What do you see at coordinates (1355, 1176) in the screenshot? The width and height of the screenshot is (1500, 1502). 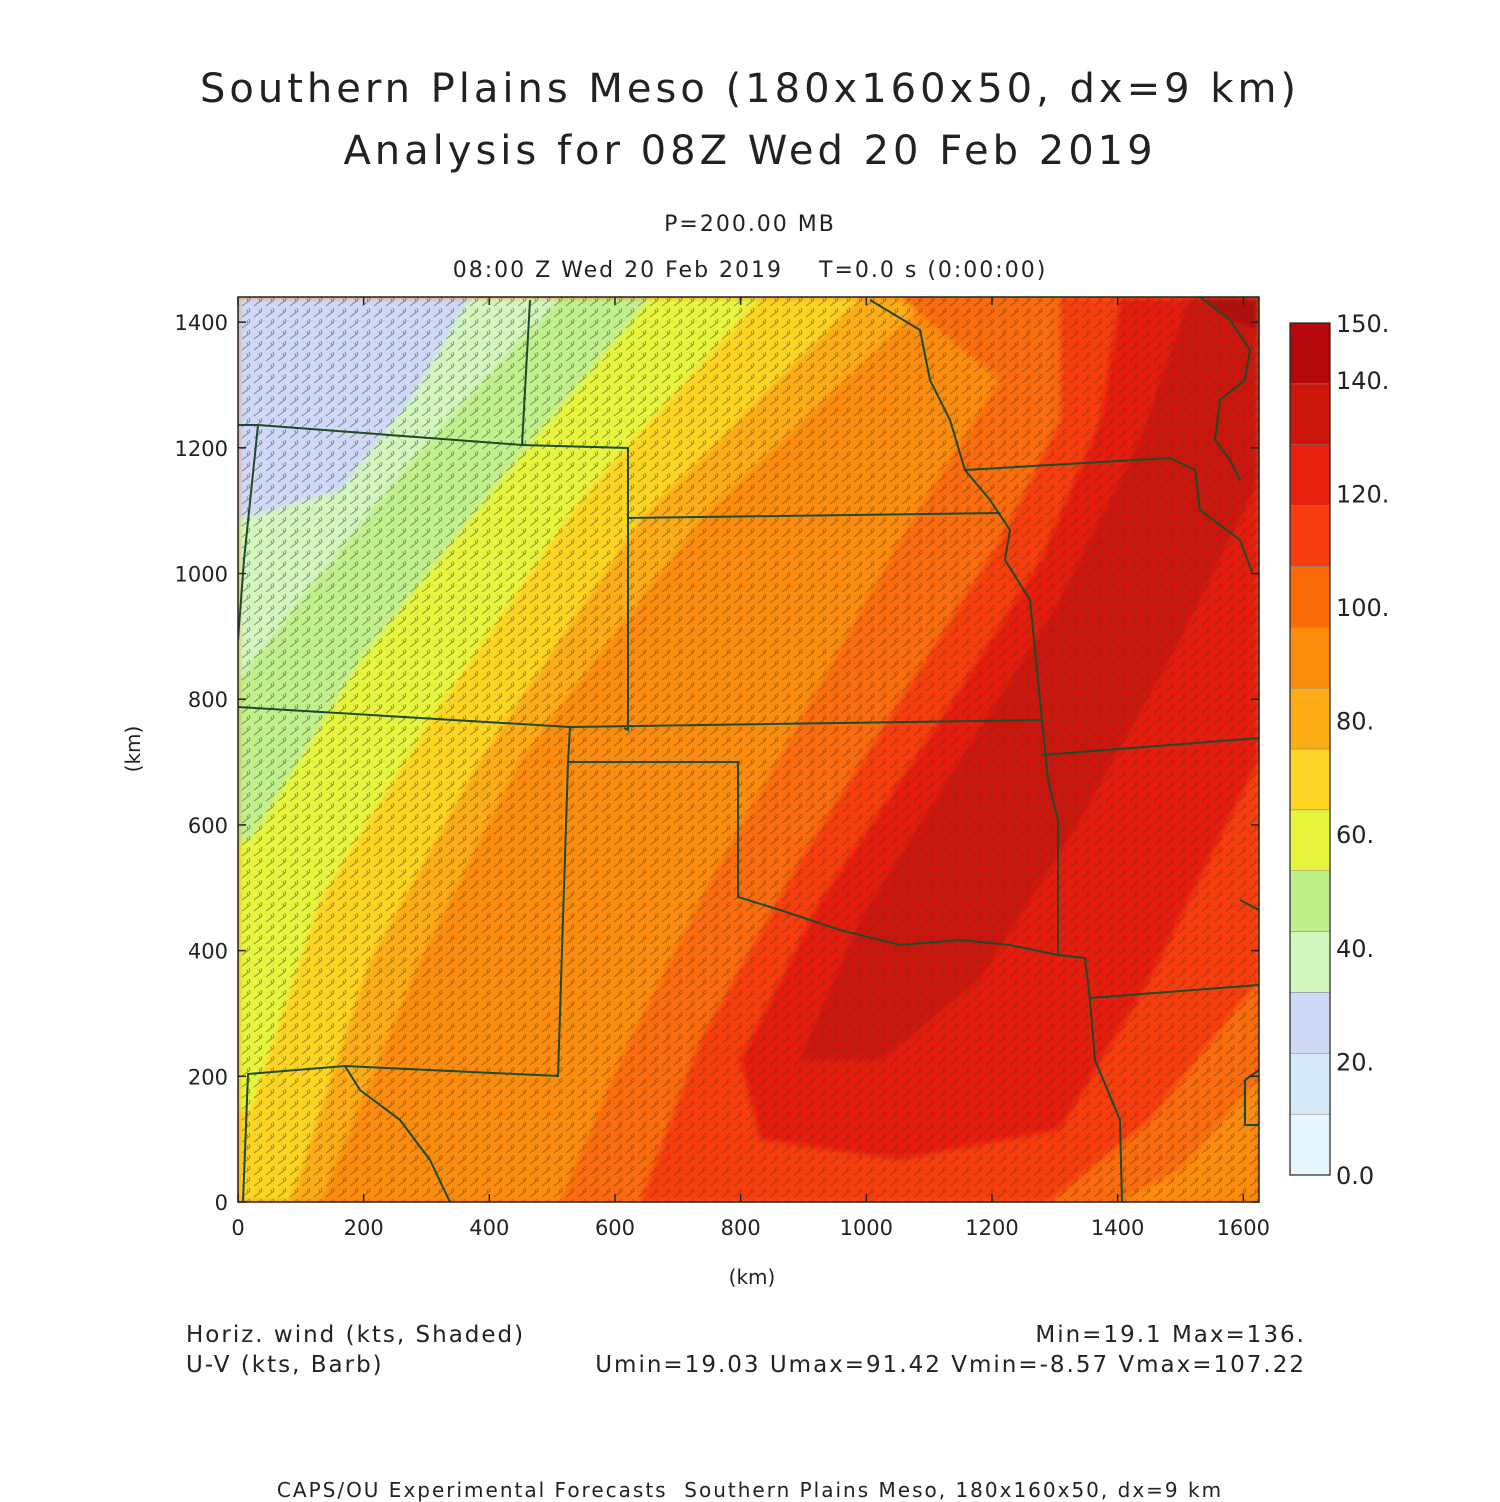 I see `colorbar-label: 0.0` at bounding box center [1355, 1176].